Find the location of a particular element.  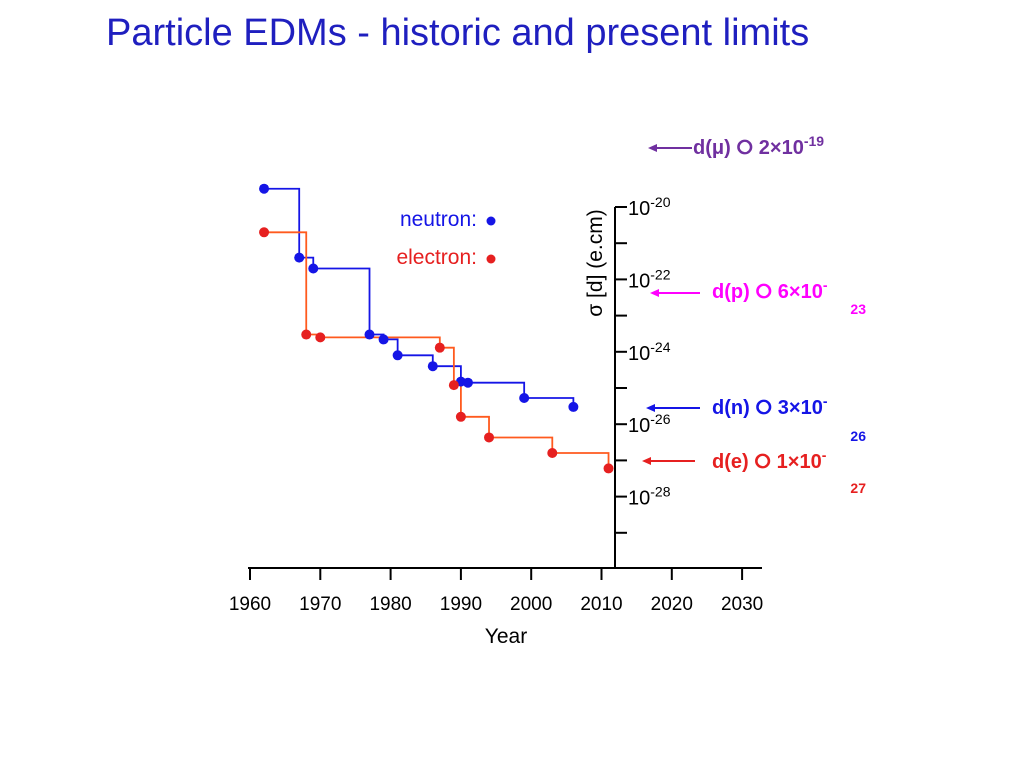

x-tick-label: 1990 is located at coordinates (461, 604).